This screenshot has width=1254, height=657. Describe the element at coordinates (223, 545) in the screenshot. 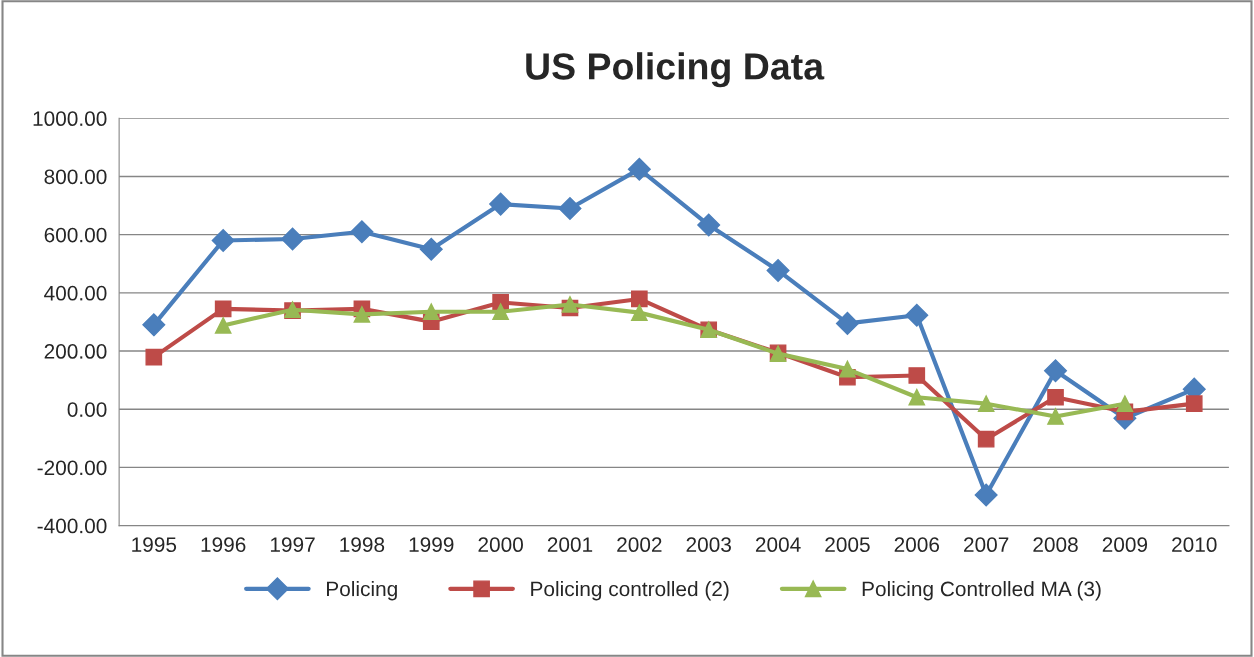

I see `x-tick-label: 1996` at that location.